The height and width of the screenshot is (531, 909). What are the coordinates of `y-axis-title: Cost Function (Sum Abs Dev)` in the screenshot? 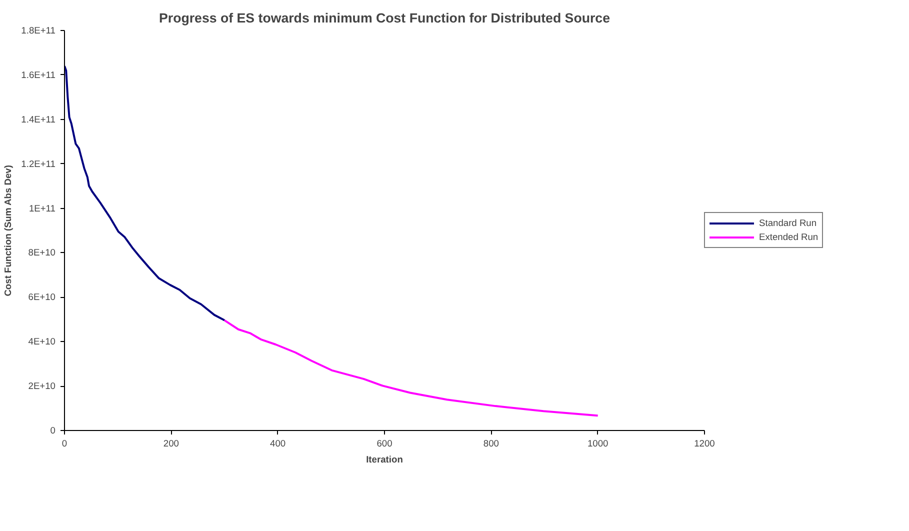 It's located at (8, 230).